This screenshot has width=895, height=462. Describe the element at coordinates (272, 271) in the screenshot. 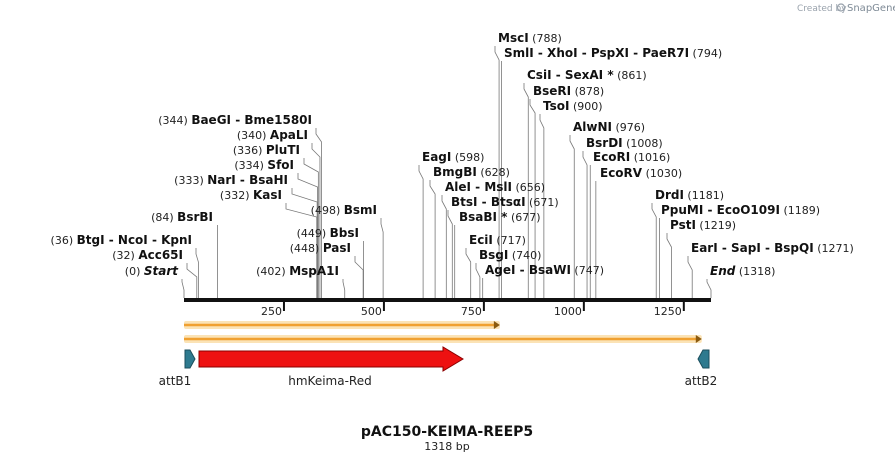

I see `site-position: (402)` at that location.